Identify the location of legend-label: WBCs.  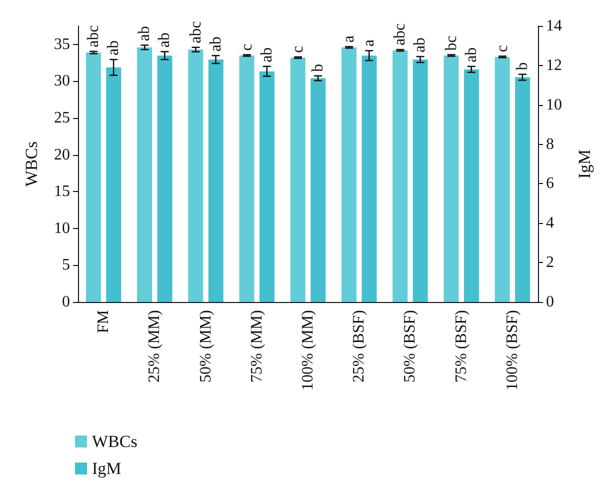
(115, 441).